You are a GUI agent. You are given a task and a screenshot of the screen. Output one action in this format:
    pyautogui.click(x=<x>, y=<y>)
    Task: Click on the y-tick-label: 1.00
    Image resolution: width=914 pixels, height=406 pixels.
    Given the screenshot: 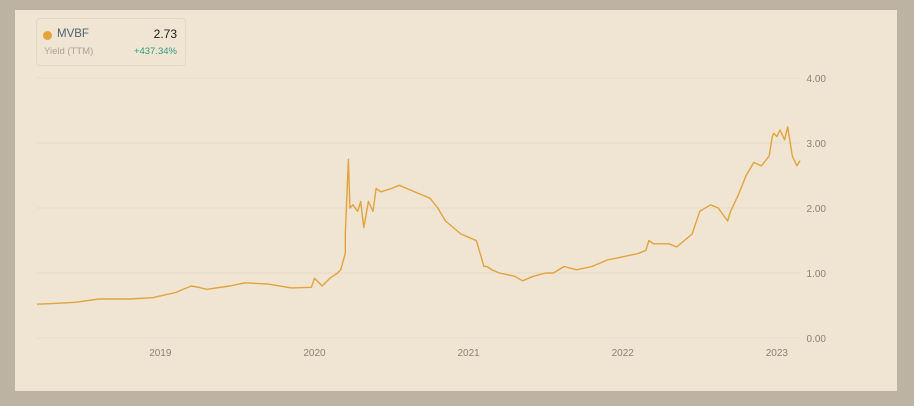 What is the action you would take?
    pyautogui.click(x=817, y=274)
    